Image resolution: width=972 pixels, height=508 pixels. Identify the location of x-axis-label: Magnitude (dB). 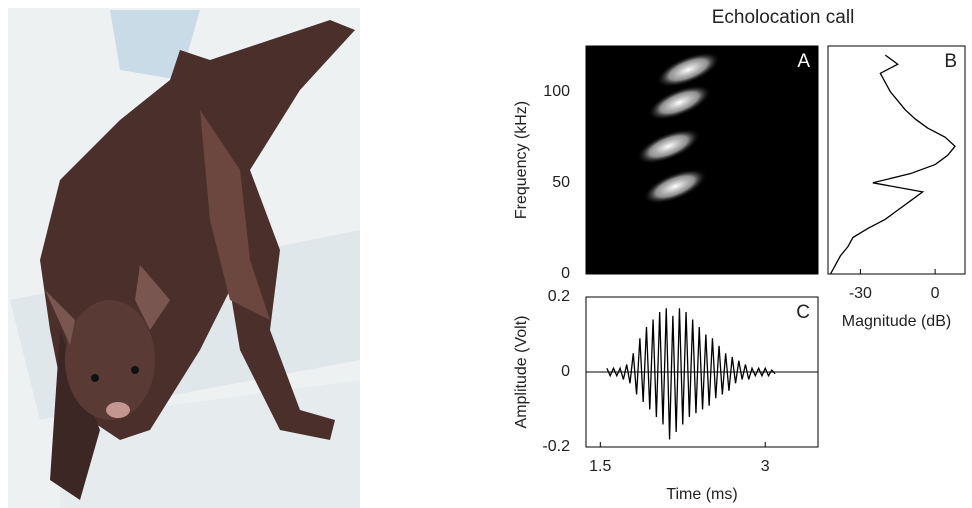
(896, 321).